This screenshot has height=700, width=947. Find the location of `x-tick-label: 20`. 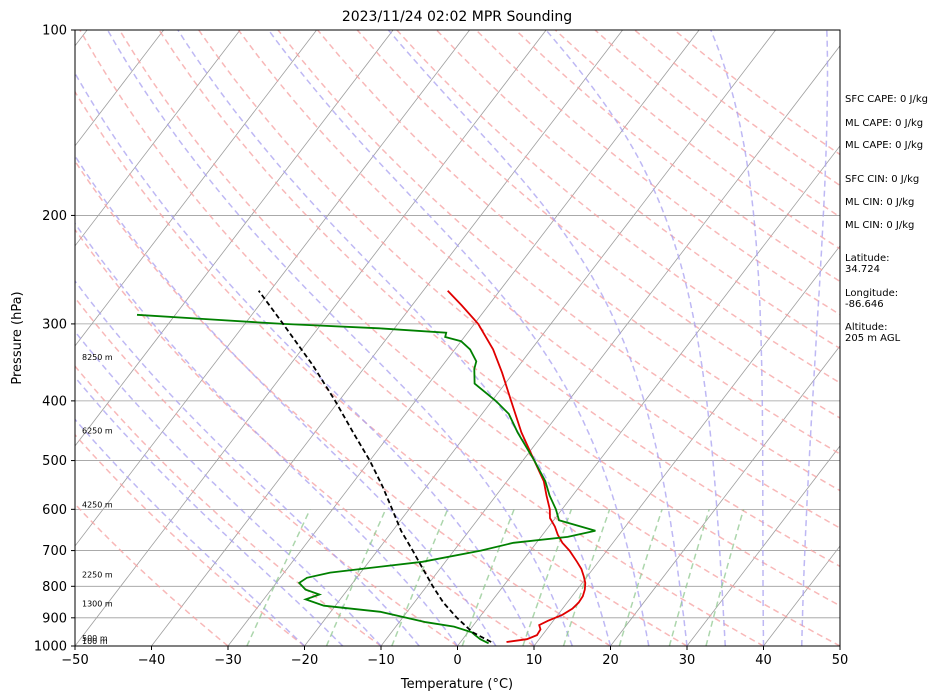

x-tick-label: 20 is located at coordinates (610, 660).